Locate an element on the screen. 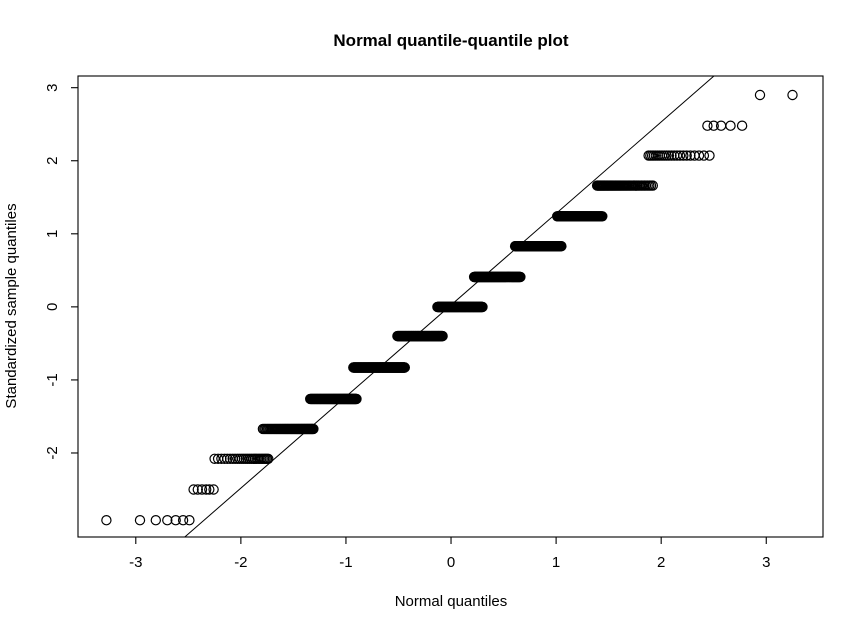 Image resolution: width=861 pixels, height=635 pixels. y-axis-tick-label: 2 is located at coordinates (52, 161).